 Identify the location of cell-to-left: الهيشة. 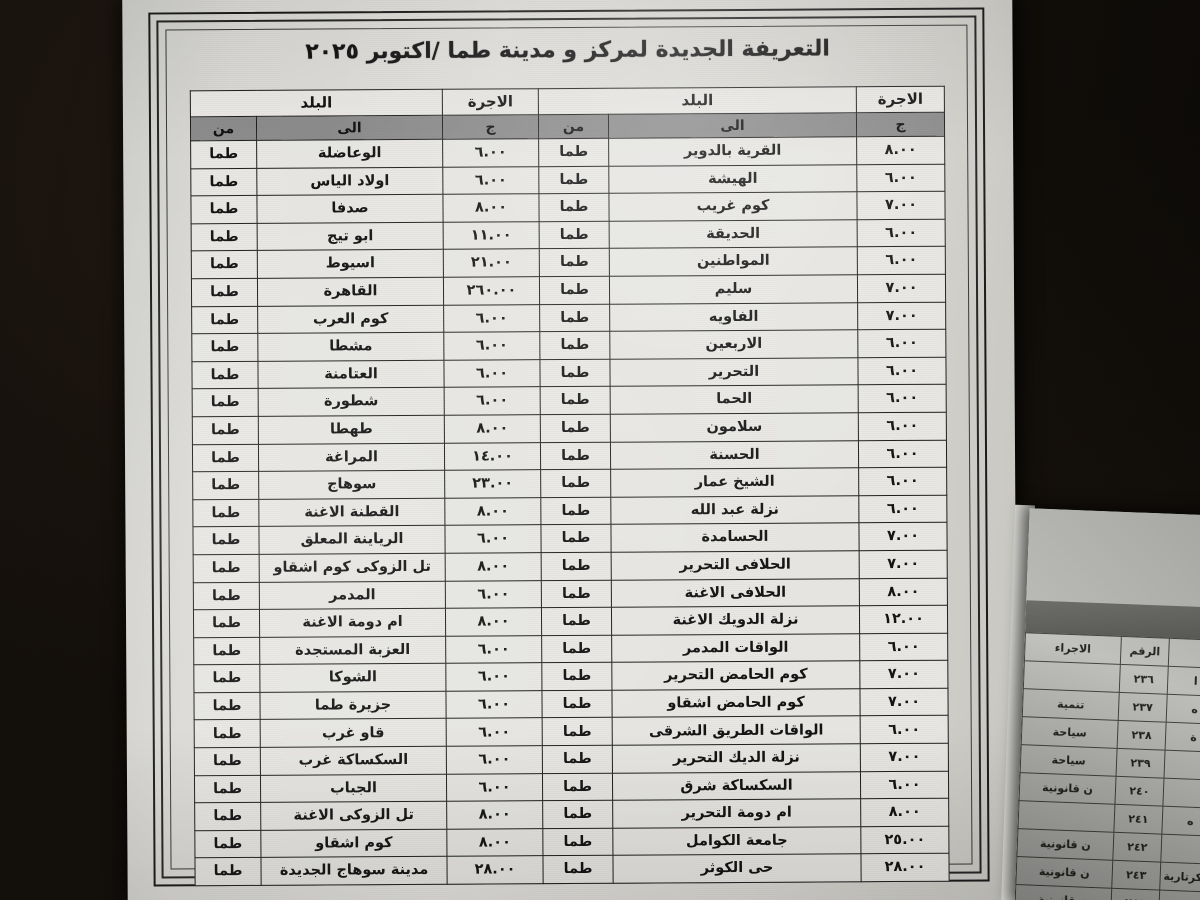
(732, 179).